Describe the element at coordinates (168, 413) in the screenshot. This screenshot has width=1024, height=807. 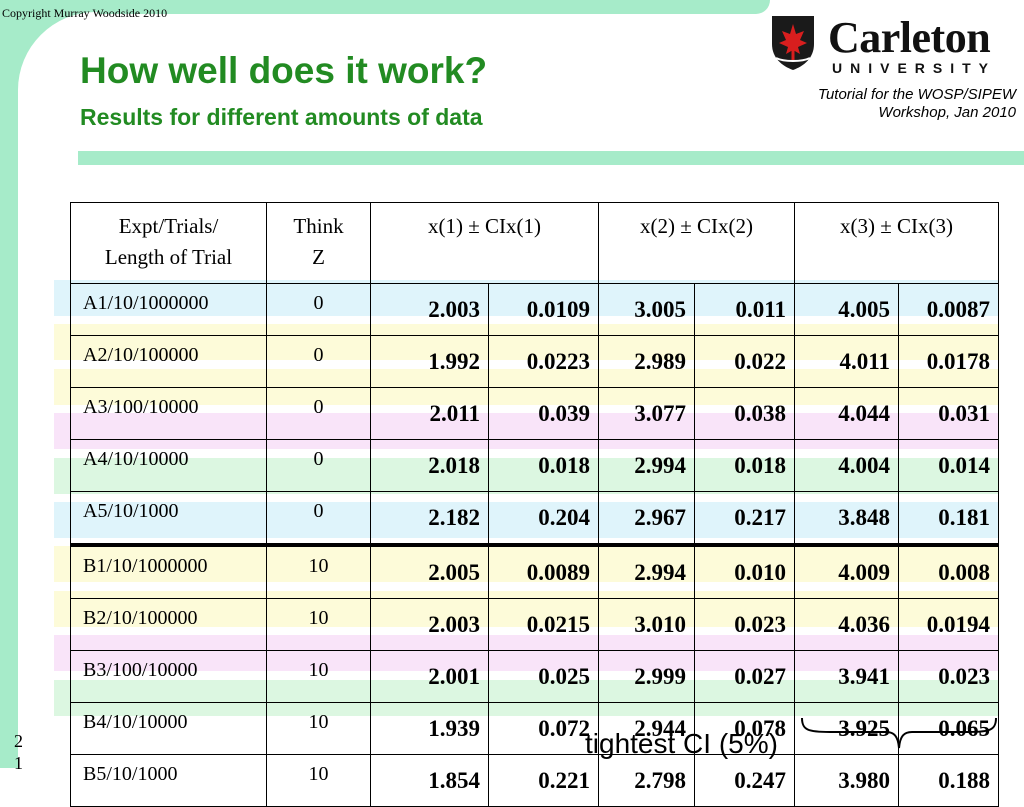
I see `row-label: A3/100/10000` at that location.